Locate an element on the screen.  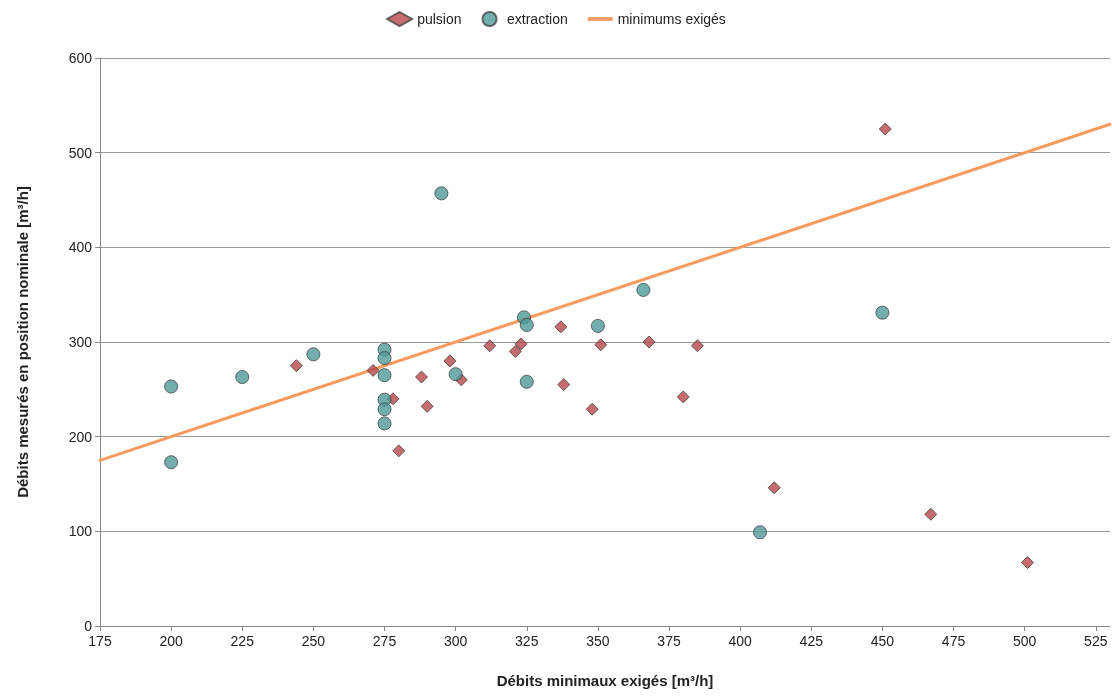
y-tick-label: 600 is located at coordinates (80, 58).